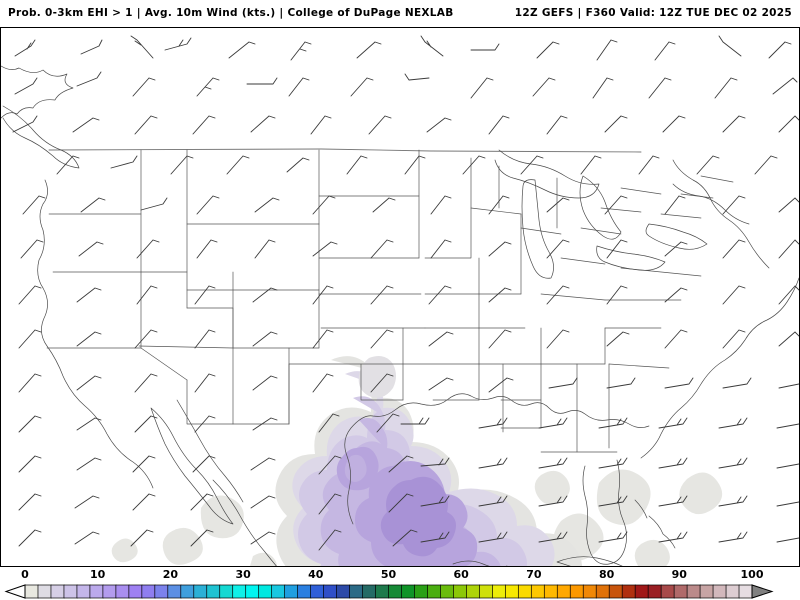  What do you see at coordinates (25, 574) in the screenshot?
I see `colorbar-tick-label: 0` at bounding box center [25, 574].